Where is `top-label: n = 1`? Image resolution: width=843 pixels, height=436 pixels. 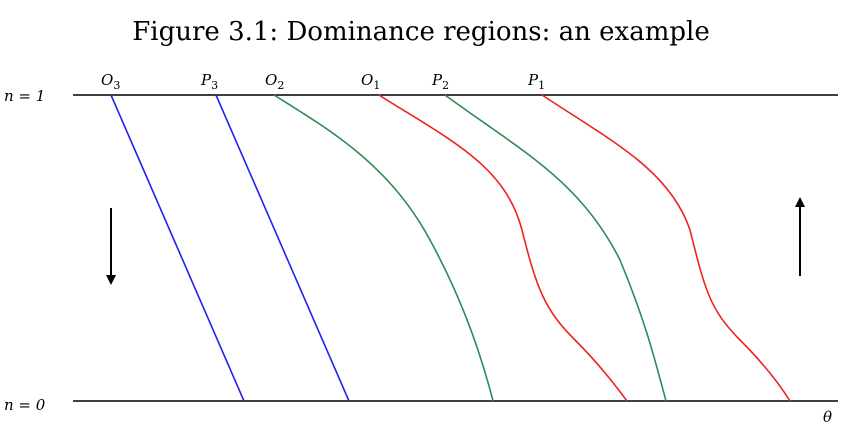
top-label: n = 1 is located at coordinates (24, 96).